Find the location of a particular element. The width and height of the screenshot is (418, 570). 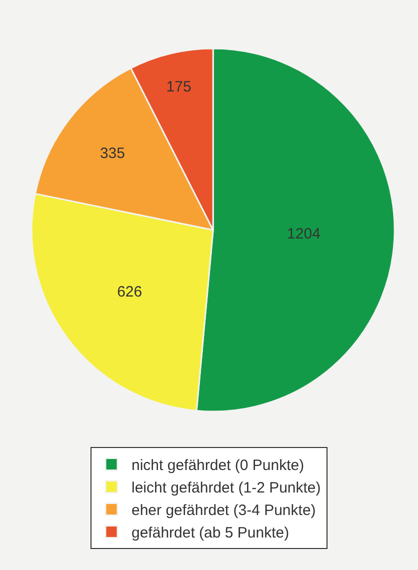

data-label: 626 is located at coordinates (129, 292).